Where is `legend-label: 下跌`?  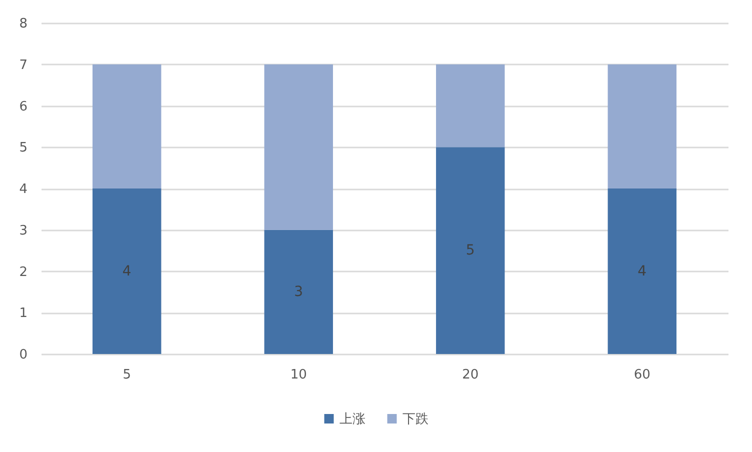 legend-label: 下跌 is located at coordinates (415, 419).